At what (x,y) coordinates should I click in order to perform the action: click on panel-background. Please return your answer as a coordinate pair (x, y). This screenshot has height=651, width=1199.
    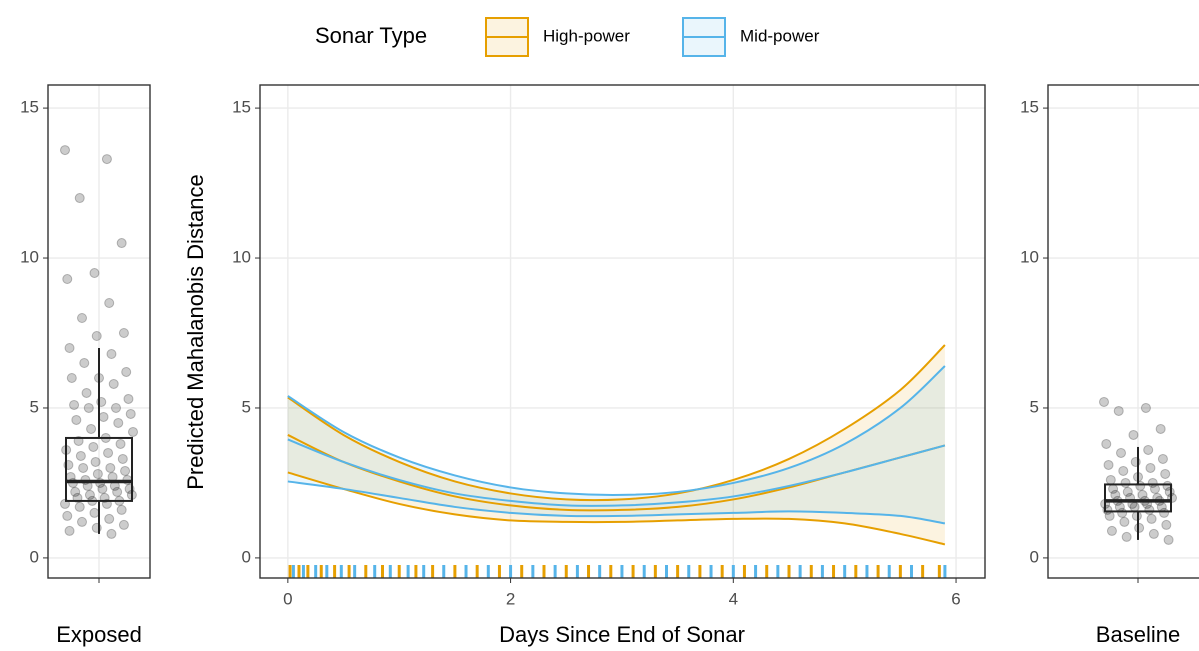
    Looking at the image, I should click on (1123, 331).